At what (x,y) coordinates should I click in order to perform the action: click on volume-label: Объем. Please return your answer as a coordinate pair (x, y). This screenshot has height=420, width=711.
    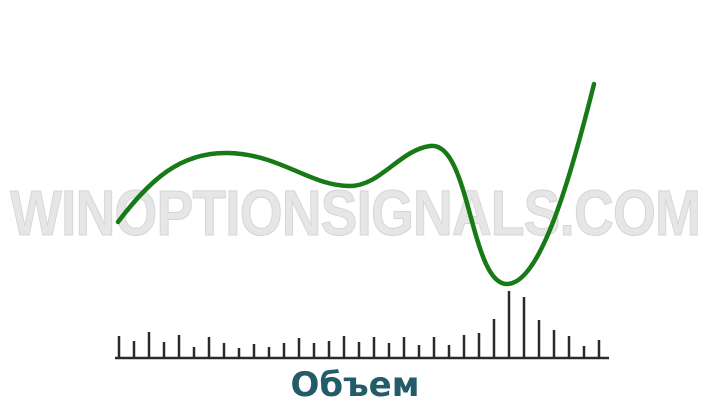
    Looking at the image, I should click on (354, 385).